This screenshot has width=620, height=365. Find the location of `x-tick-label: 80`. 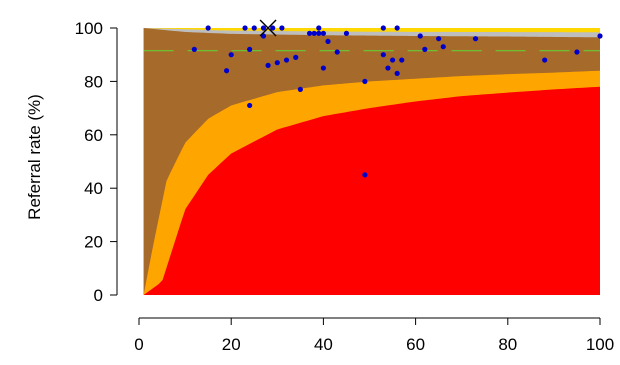

x-tick-label: 80 is located at coordinates (507, 344).